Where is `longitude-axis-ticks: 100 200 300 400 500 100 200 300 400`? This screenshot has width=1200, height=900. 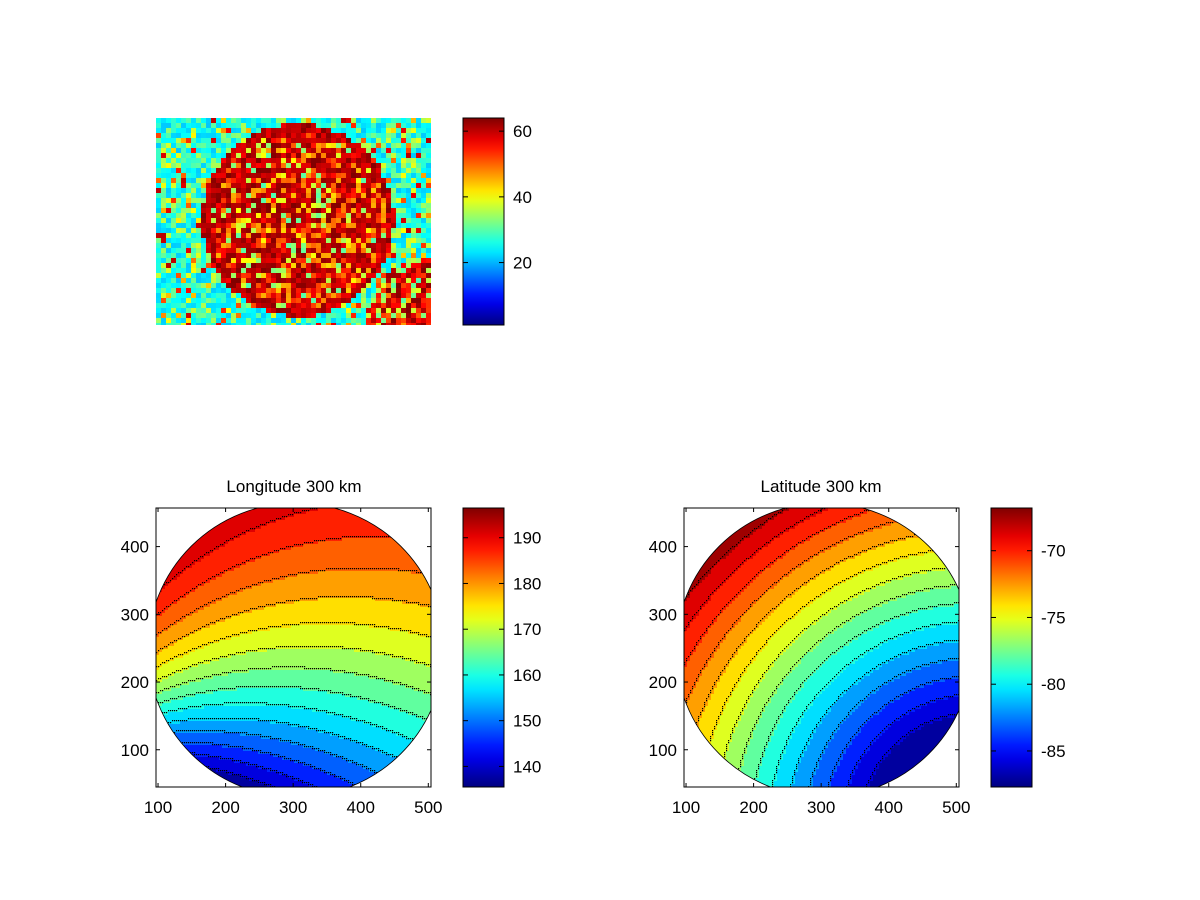 longitude-axis-ticks: 100 200 300 400 500 100 200 300 400 is located at coordinates (281, 662).